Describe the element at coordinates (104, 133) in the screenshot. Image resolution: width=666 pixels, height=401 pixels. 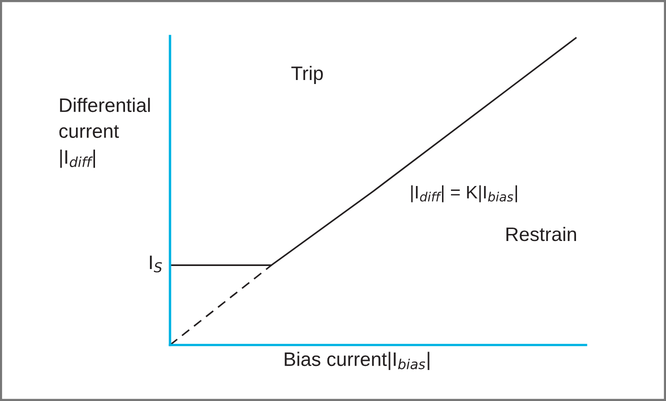
I see `y-axis-title: Differential current |I$_{diff}$|` at that location.